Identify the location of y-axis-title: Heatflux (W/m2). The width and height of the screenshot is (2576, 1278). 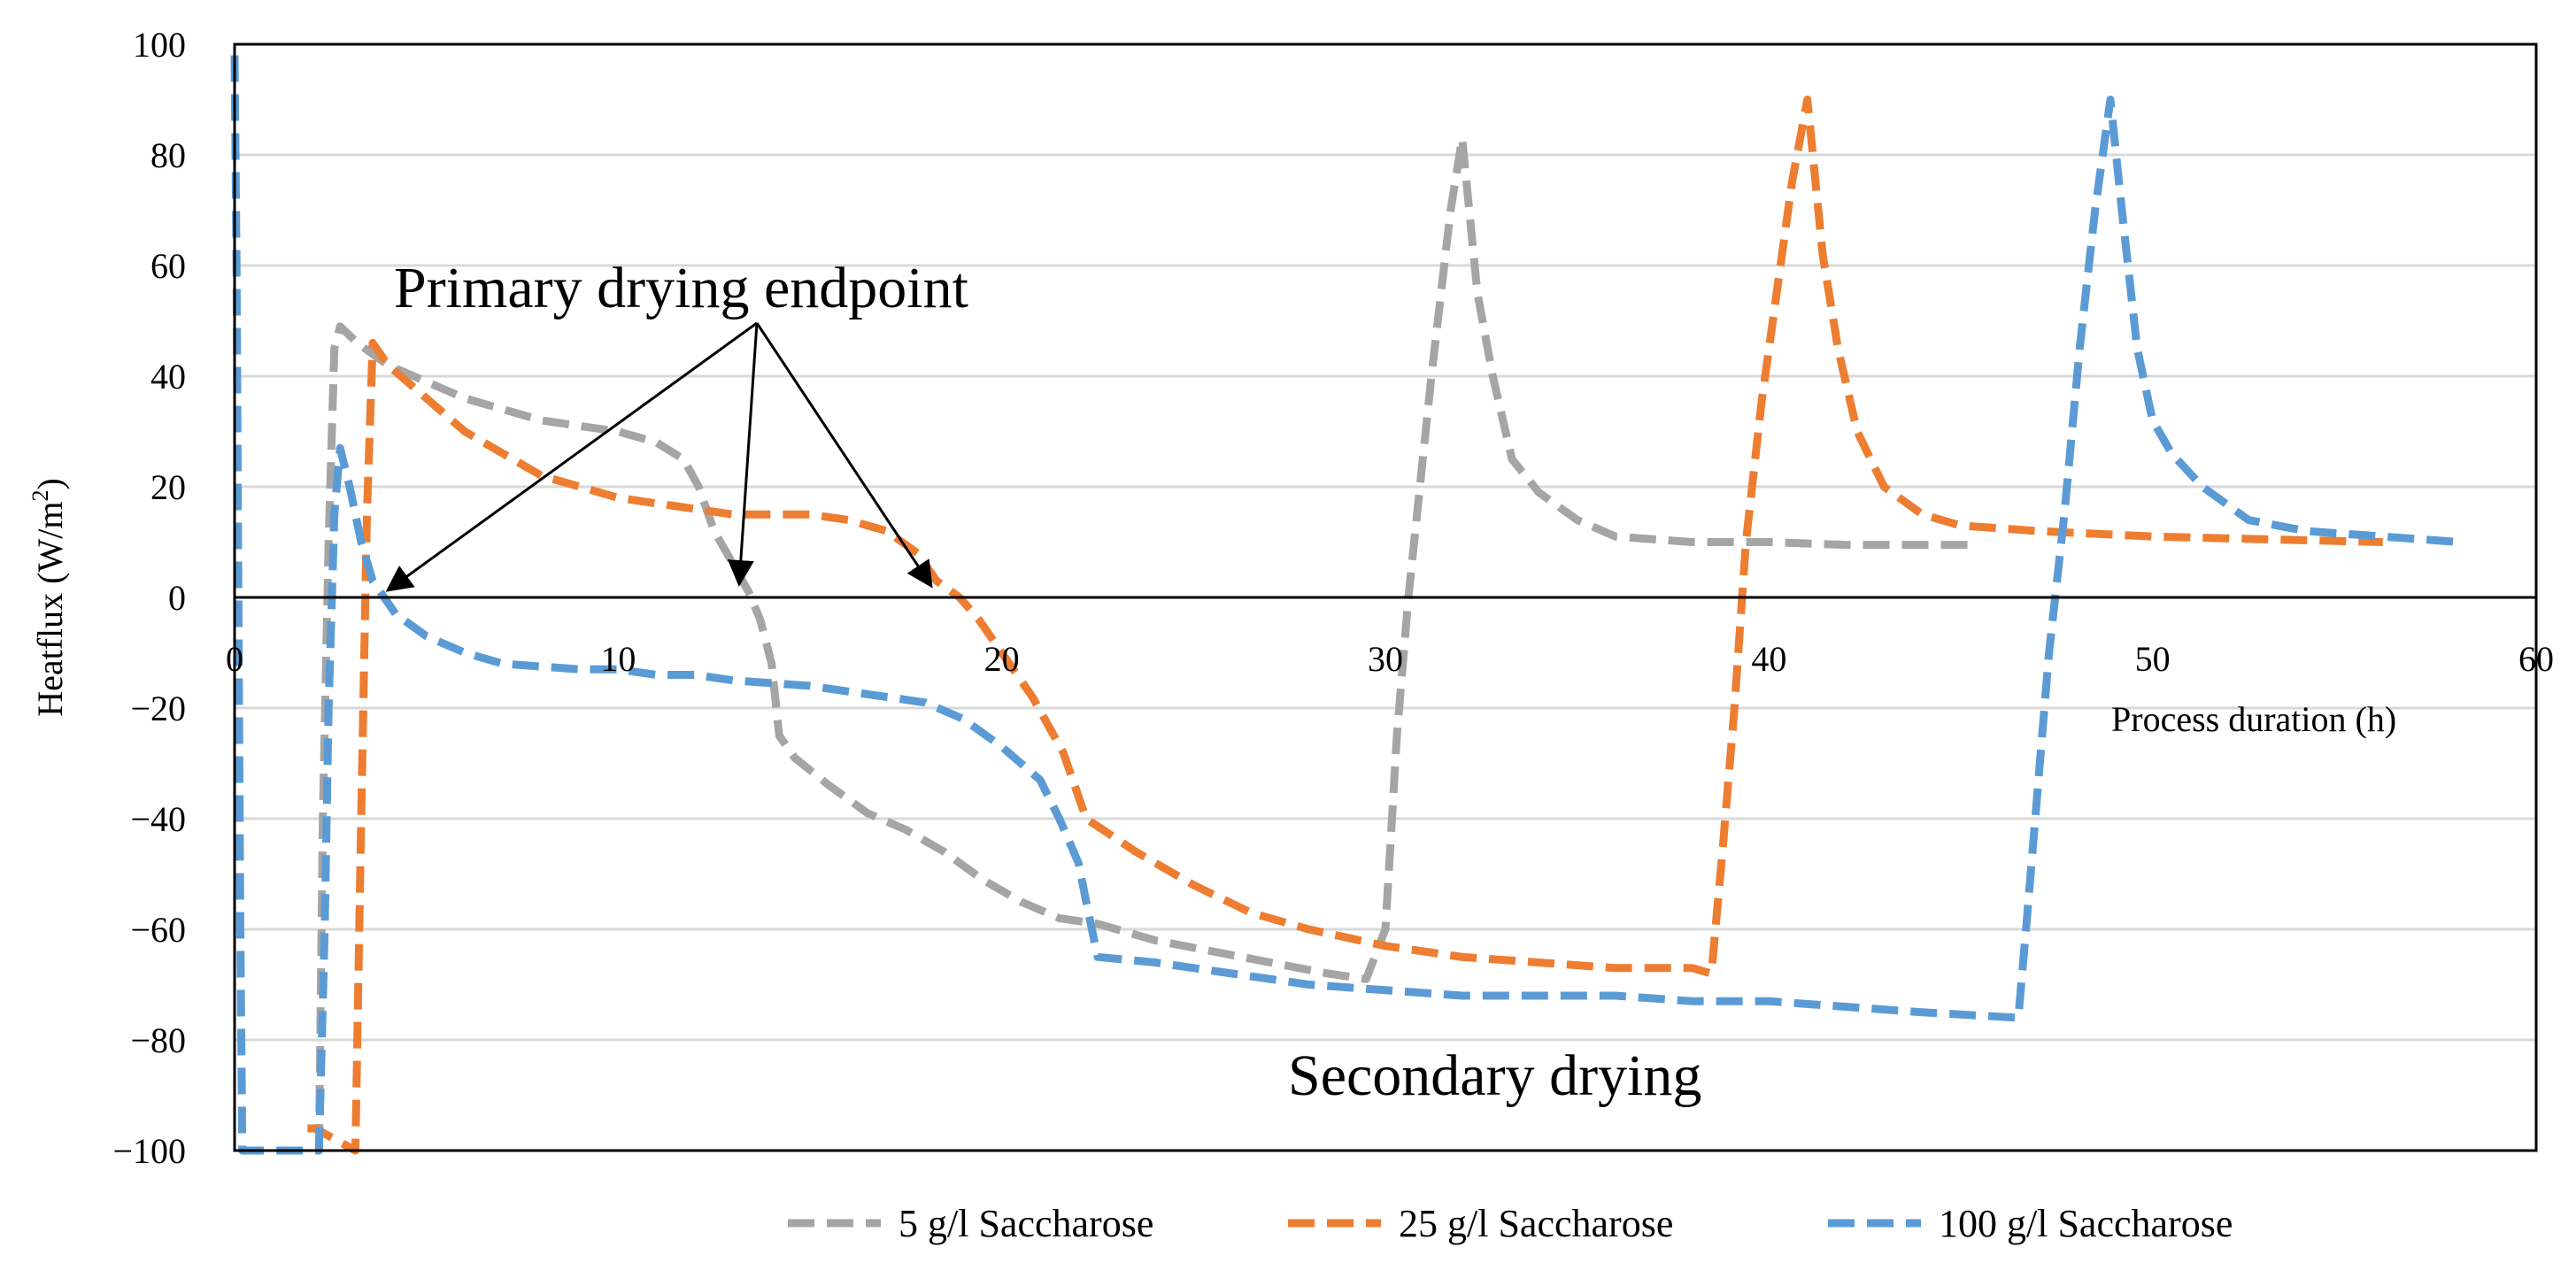
(48, 597).